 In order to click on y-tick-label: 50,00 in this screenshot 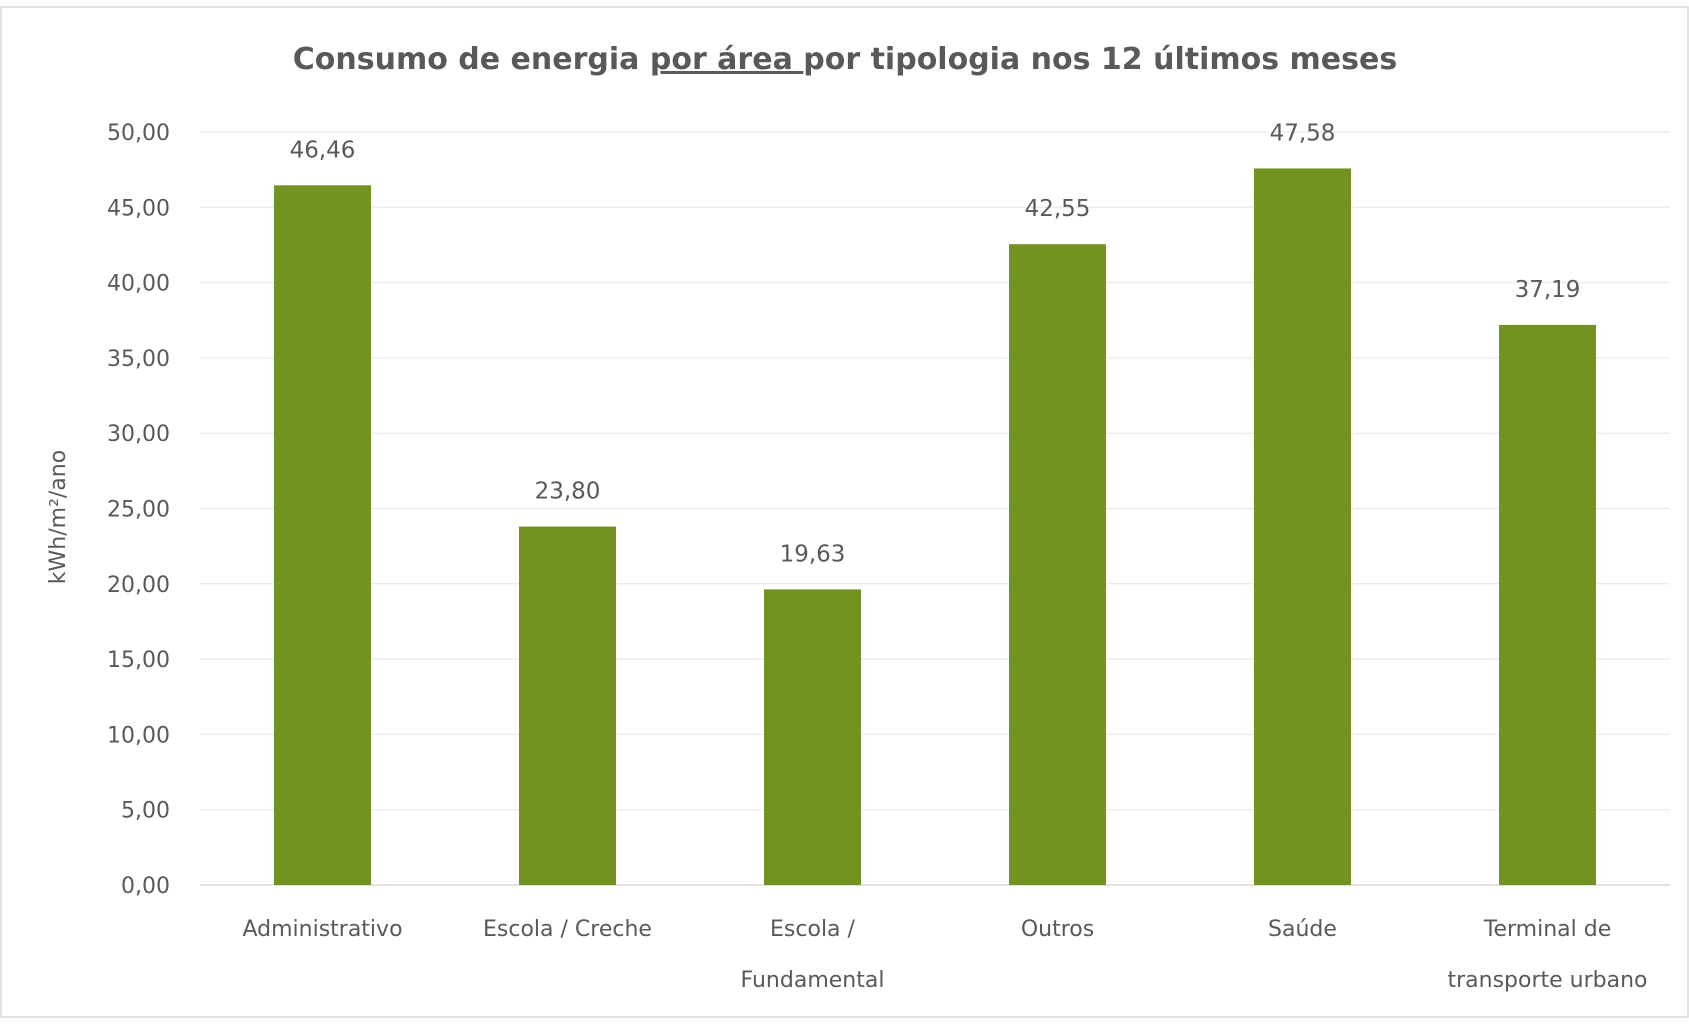, I will do `click(138, 133)`.